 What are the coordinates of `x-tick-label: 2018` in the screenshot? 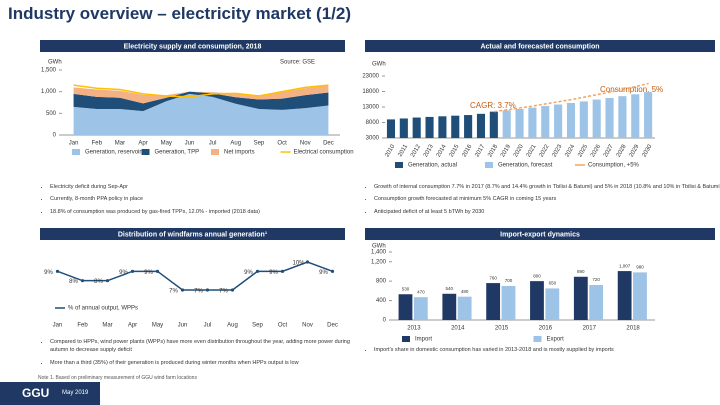 It's located at (633, 329).